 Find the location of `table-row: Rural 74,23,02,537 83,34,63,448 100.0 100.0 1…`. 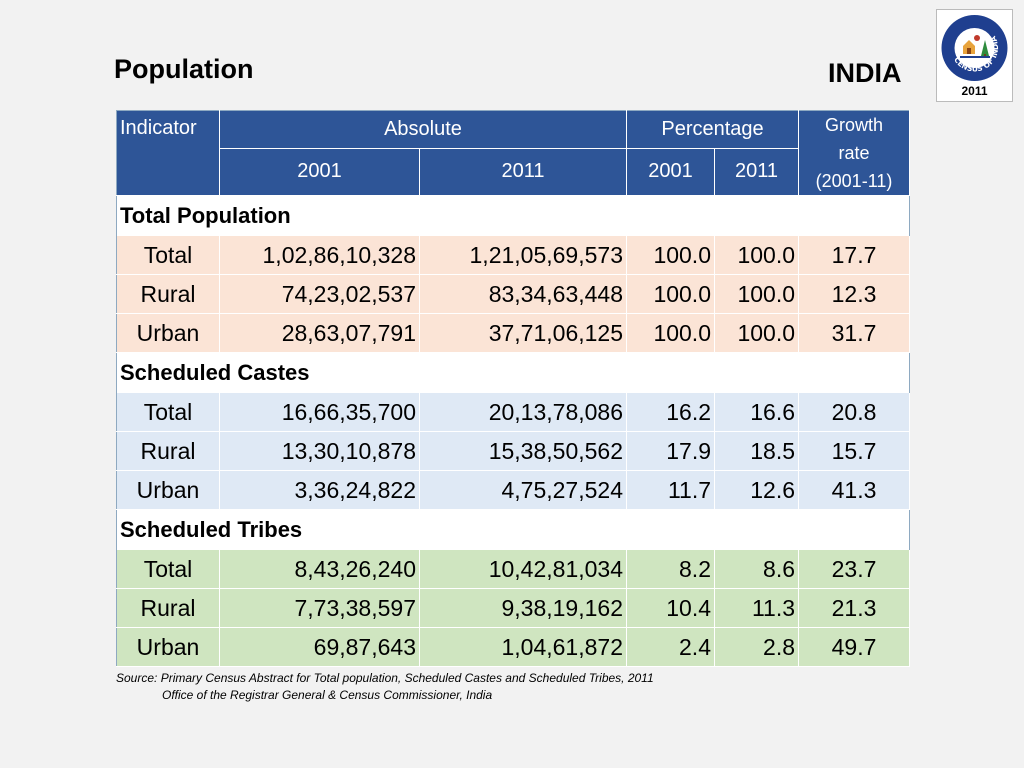

table-row: Rural 74,23,02,537 83,34,63,448 100.0 100.0 1… is located at coordinates (513, 294).